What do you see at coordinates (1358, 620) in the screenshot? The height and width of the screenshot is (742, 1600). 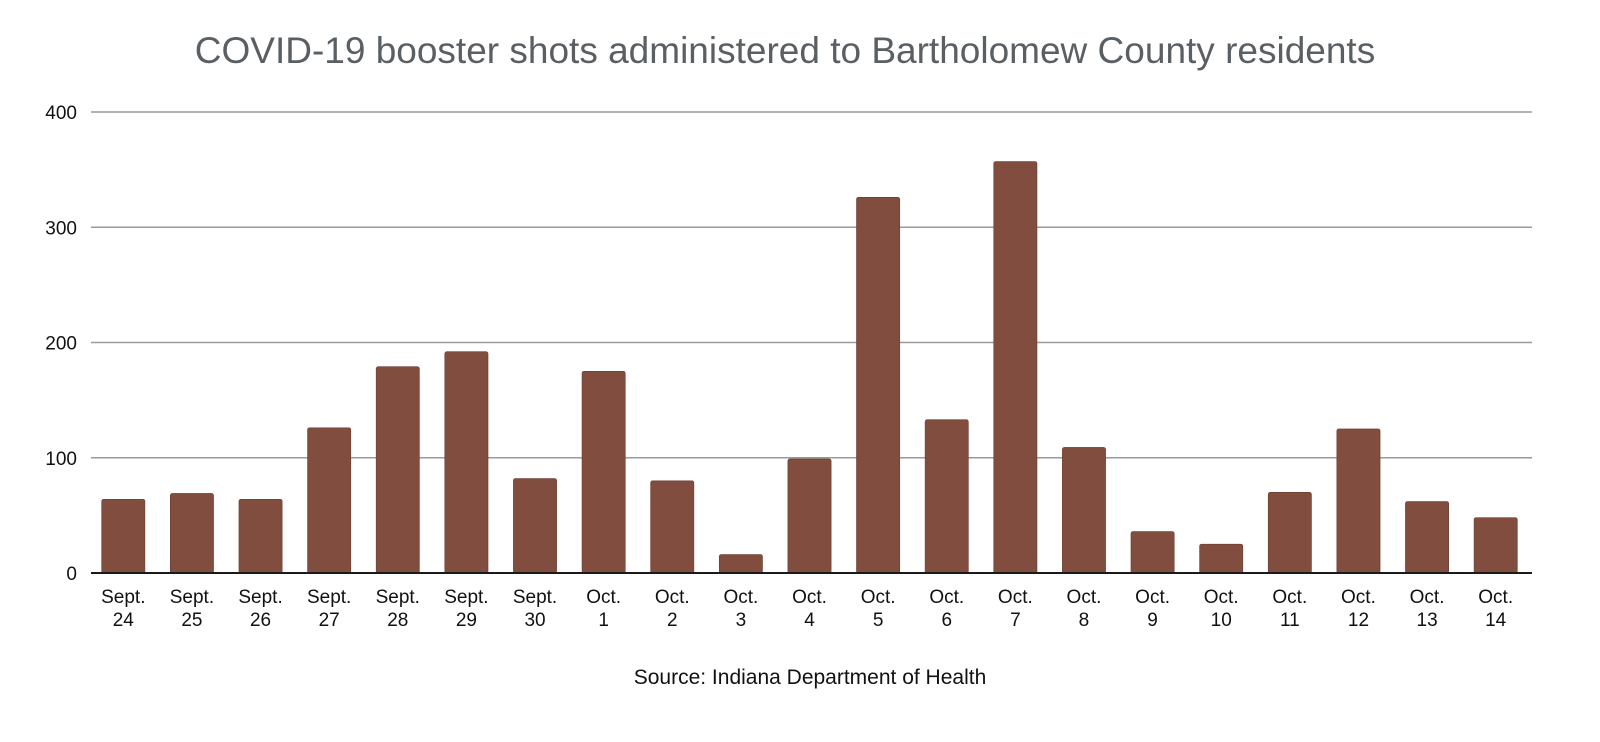 I see `x-tick-label-day: 12` at bounding box center [1358, 620].